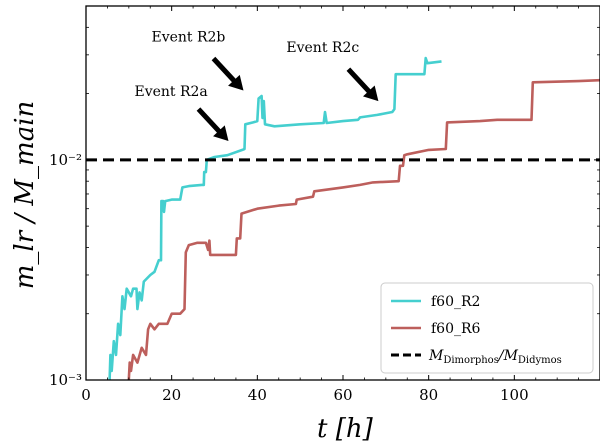 The width and height of the screenshot is (600, 445). I want to click on y-tick-label: 10⁻³, so click(65, 380).